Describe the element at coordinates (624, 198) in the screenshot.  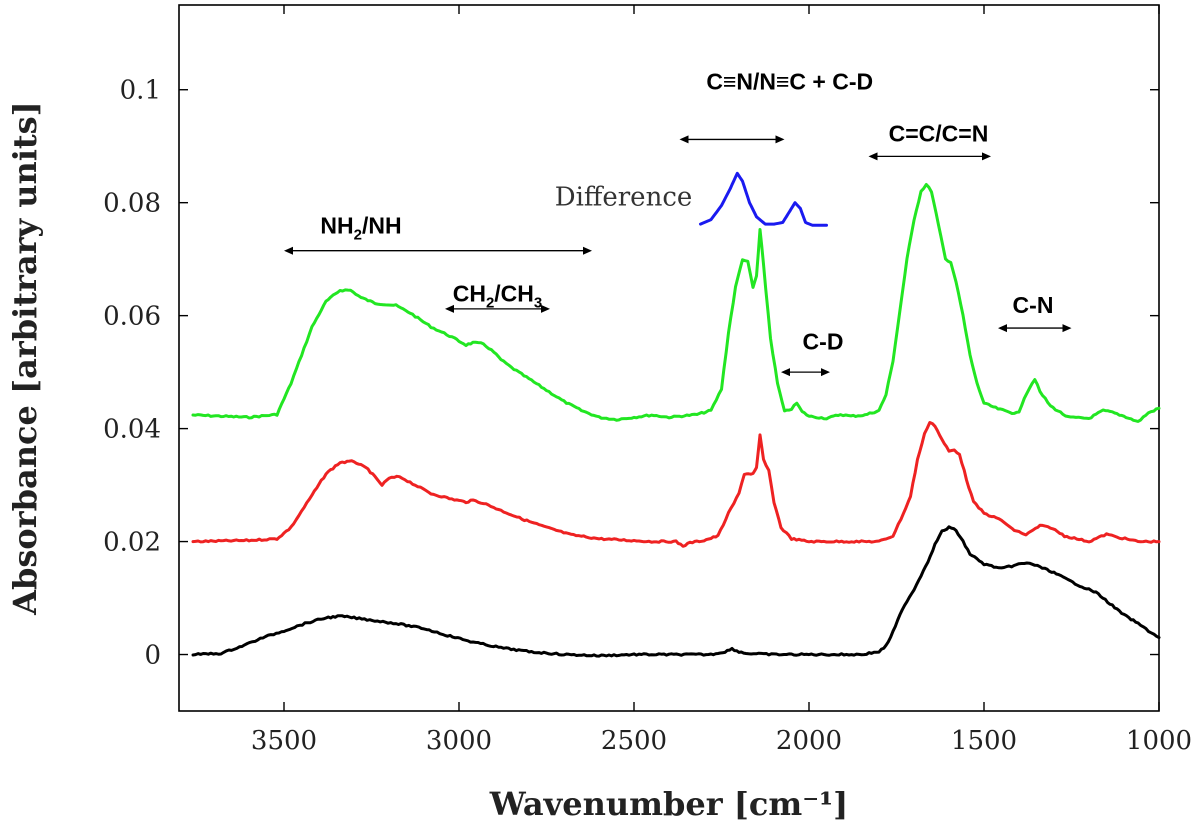
I see `annotation-label: Difference` at that location.